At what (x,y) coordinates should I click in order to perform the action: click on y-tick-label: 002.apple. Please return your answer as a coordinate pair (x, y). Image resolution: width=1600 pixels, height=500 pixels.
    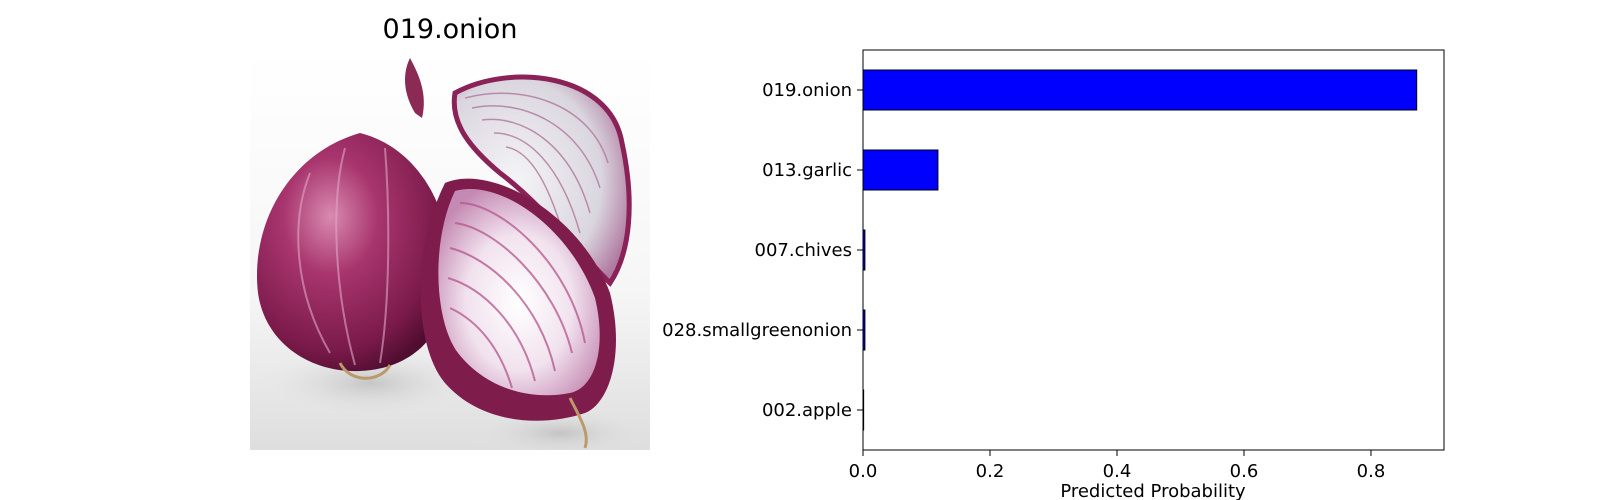
    Looking at the image, I should click on (807, 410).